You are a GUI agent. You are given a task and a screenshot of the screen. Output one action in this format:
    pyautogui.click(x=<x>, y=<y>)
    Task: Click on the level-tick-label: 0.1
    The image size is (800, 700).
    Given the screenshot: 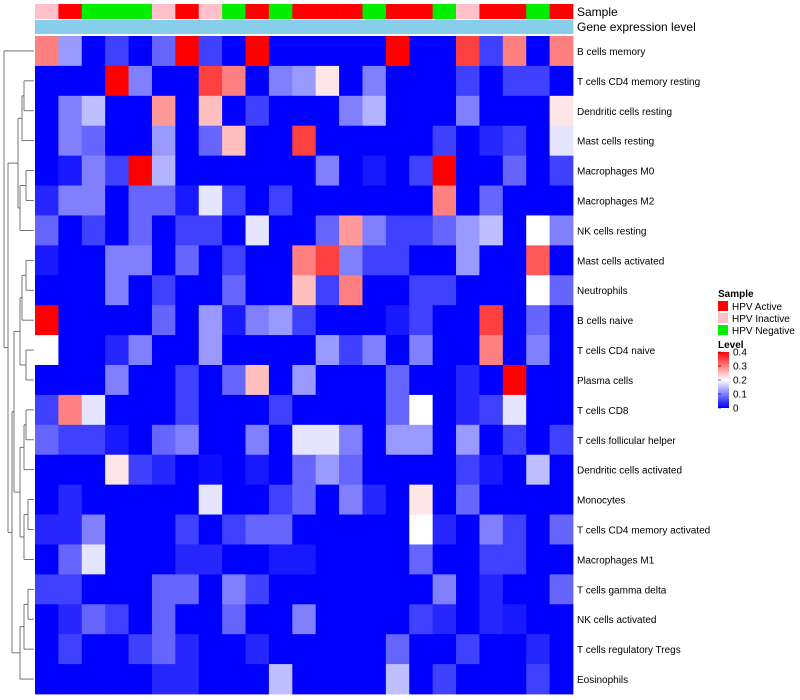 What is the action you would take?
    pyautogui.click(x=740, y=395)
    